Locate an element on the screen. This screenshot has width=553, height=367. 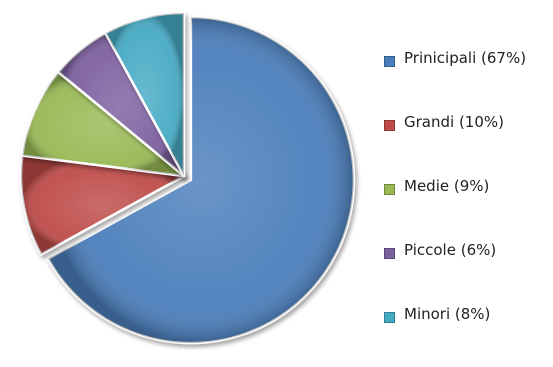
legend-label: Grandi (10%) is located at coordinates (454, 122).